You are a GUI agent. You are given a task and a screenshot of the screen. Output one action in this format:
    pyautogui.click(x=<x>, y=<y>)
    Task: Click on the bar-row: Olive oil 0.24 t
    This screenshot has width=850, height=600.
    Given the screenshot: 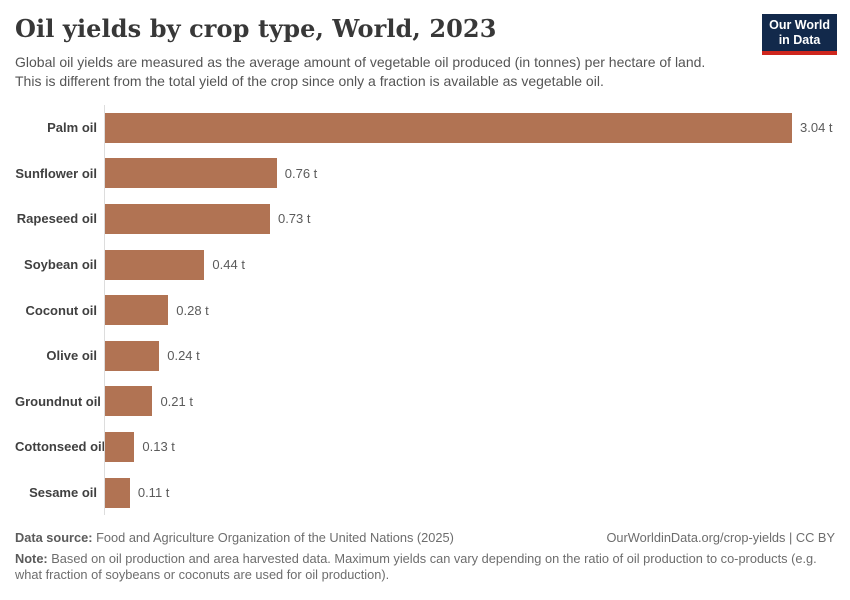 What is the action you would take?
    pyautogui.click(x=425, y=355)
    